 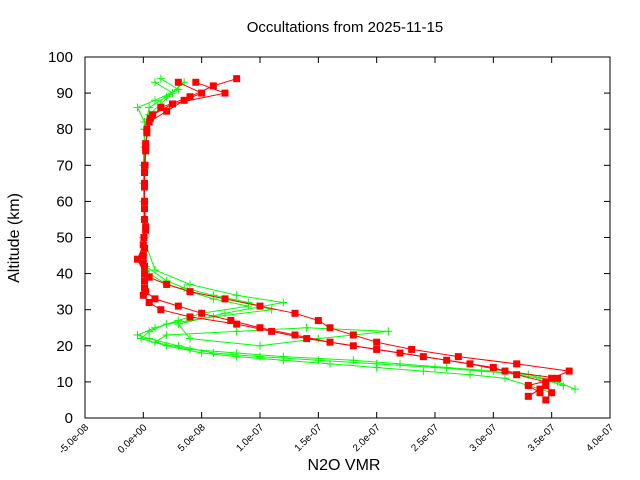 What do you see at coordinates (344, 465) in the screenshot?
I see `x-axis-label: N2O VMR` at bounding box center [344, 465].